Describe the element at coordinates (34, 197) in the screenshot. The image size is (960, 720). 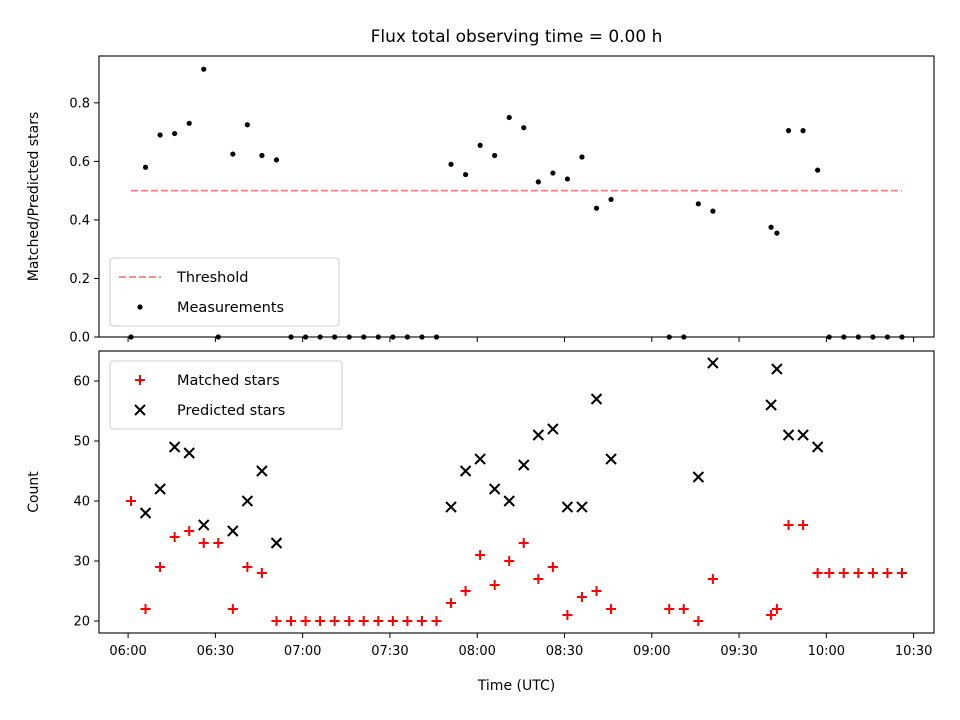
I see `y-axis-label: Matched/Predicted stars` at that location.